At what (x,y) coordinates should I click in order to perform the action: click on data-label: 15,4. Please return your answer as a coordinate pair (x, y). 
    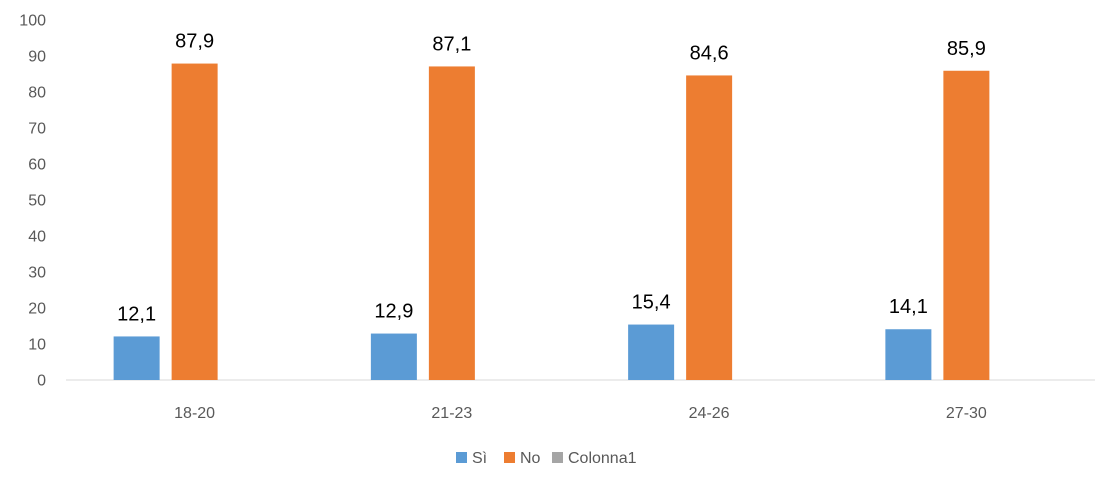
    Looking at the image, I should click on (651, 303).